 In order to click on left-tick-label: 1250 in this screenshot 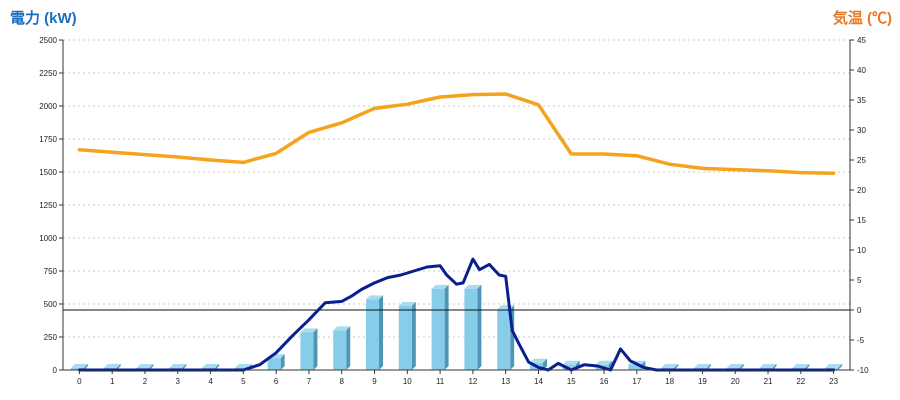, I will do `click(48, 205)`.